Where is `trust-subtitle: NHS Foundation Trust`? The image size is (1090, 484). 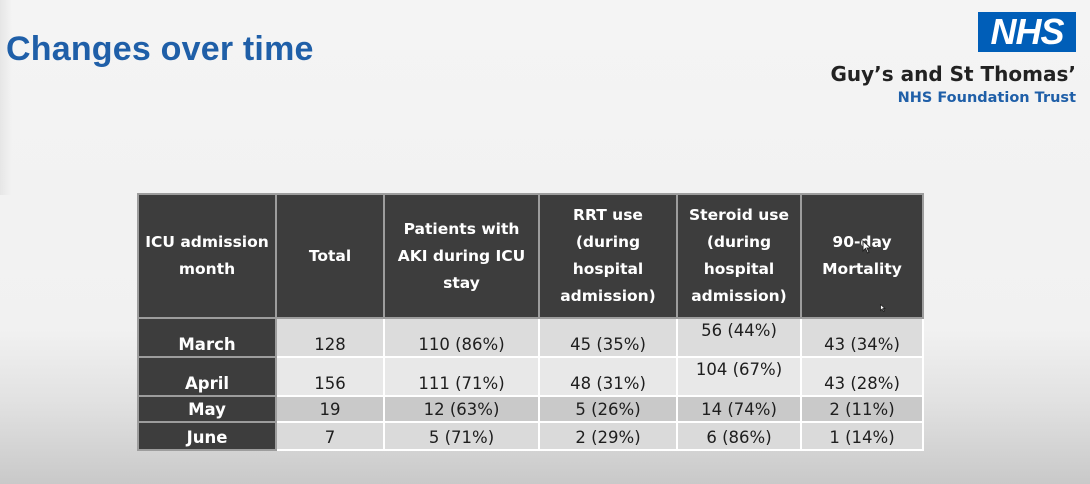
trust-subtitle: NHS Foundation Trust is located at coordinates (986, 98).